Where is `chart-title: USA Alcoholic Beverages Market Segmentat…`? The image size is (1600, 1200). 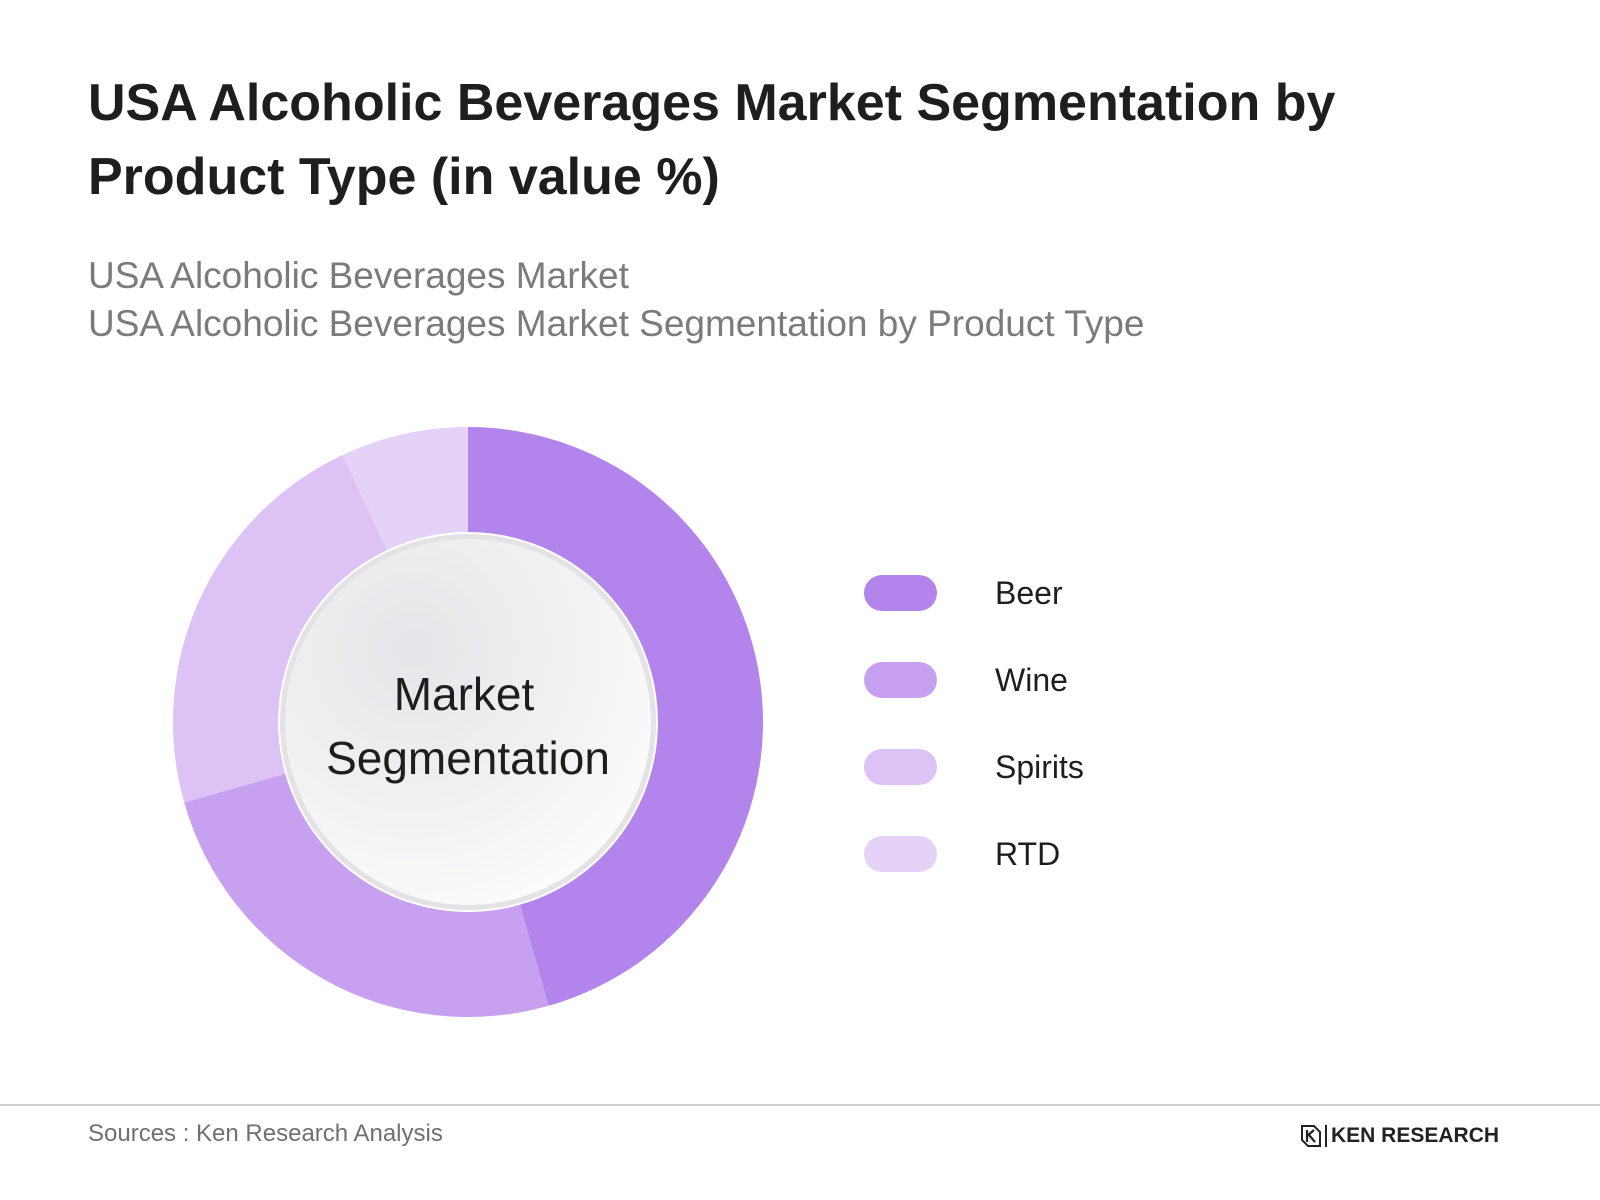 chart-title: USA Alcoholic Beverages Market Segmentat… is located at coordinates (712, 140).